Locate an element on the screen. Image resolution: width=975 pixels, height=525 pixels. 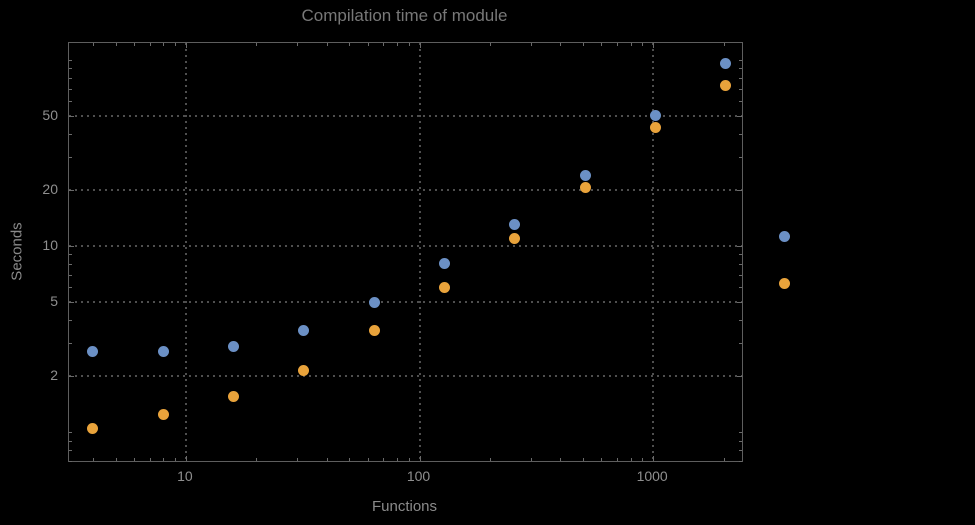
legend is located at coordinates (784, 276).